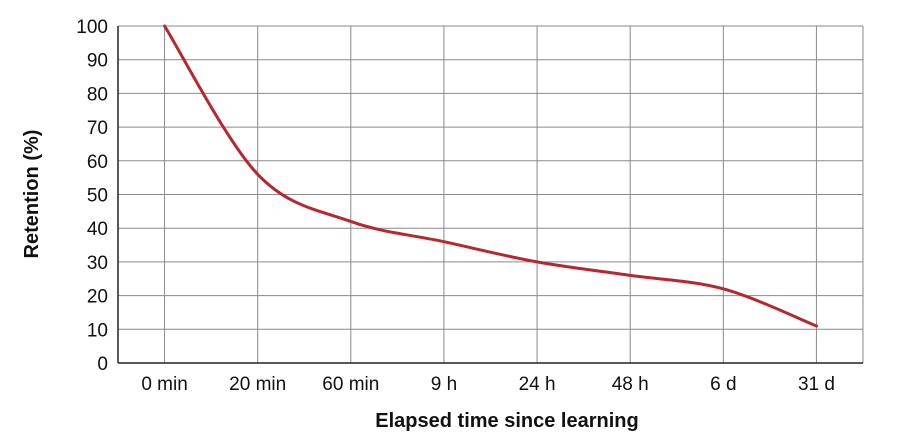  What do you see at coordinates (97, 128) in the screenshot?
I see `y-tick-label: 70` at bounding box center [97, 128].